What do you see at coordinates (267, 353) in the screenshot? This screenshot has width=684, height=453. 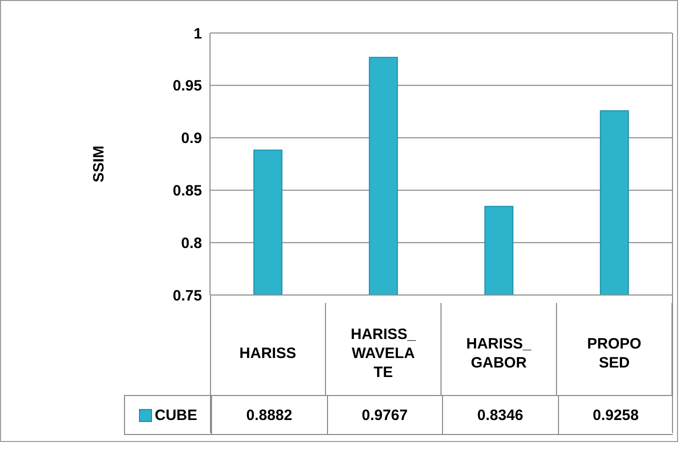 I see `x-tick-label: HARISS` at bounding box center [267, 353].